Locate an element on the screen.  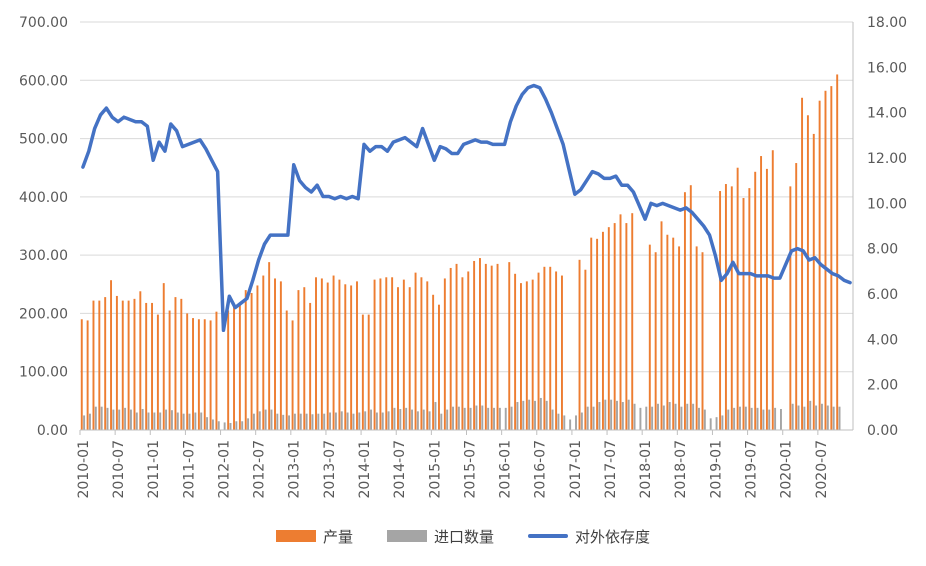
legend-item-production: 产量 is located at coordinates (314, 536).